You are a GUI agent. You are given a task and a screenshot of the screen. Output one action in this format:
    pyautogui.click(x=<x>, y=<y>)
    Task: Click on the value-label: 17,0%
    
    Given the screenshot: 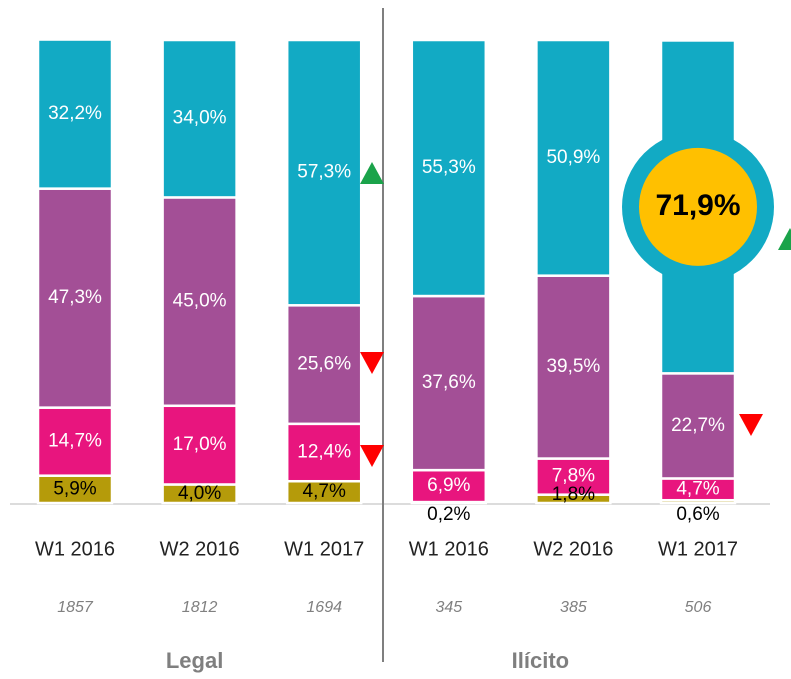 What is the action you would take?
    pyautogui.click(x=200, y=444)
    